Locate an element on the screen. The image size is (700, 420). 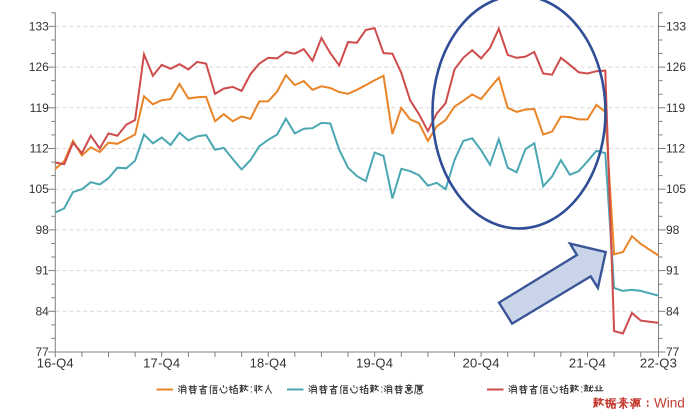
svg-text: 21-Q4 is located at coordinates (587, 363).